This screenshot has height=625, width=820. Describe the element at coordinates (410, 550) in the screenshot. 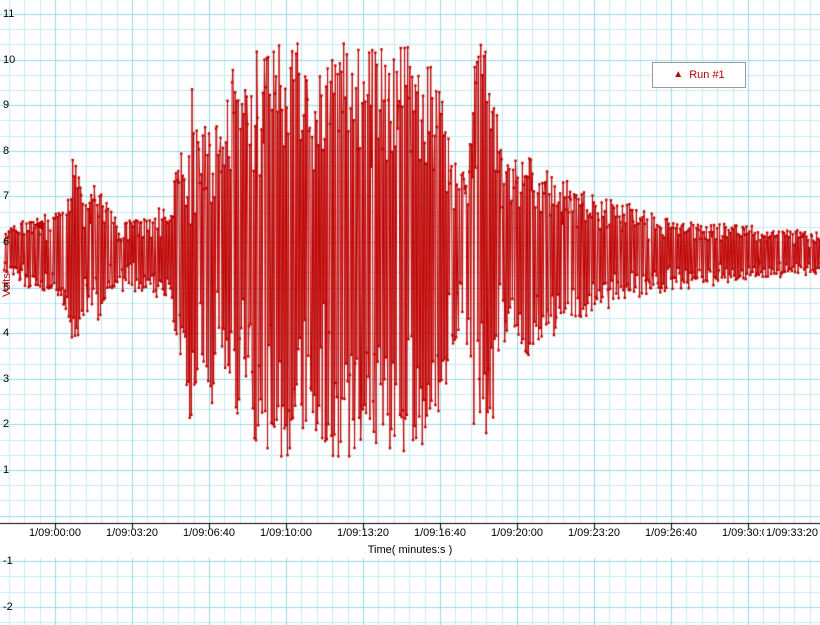

I see `x-axis-title: Time( minutes:s )` at that location.